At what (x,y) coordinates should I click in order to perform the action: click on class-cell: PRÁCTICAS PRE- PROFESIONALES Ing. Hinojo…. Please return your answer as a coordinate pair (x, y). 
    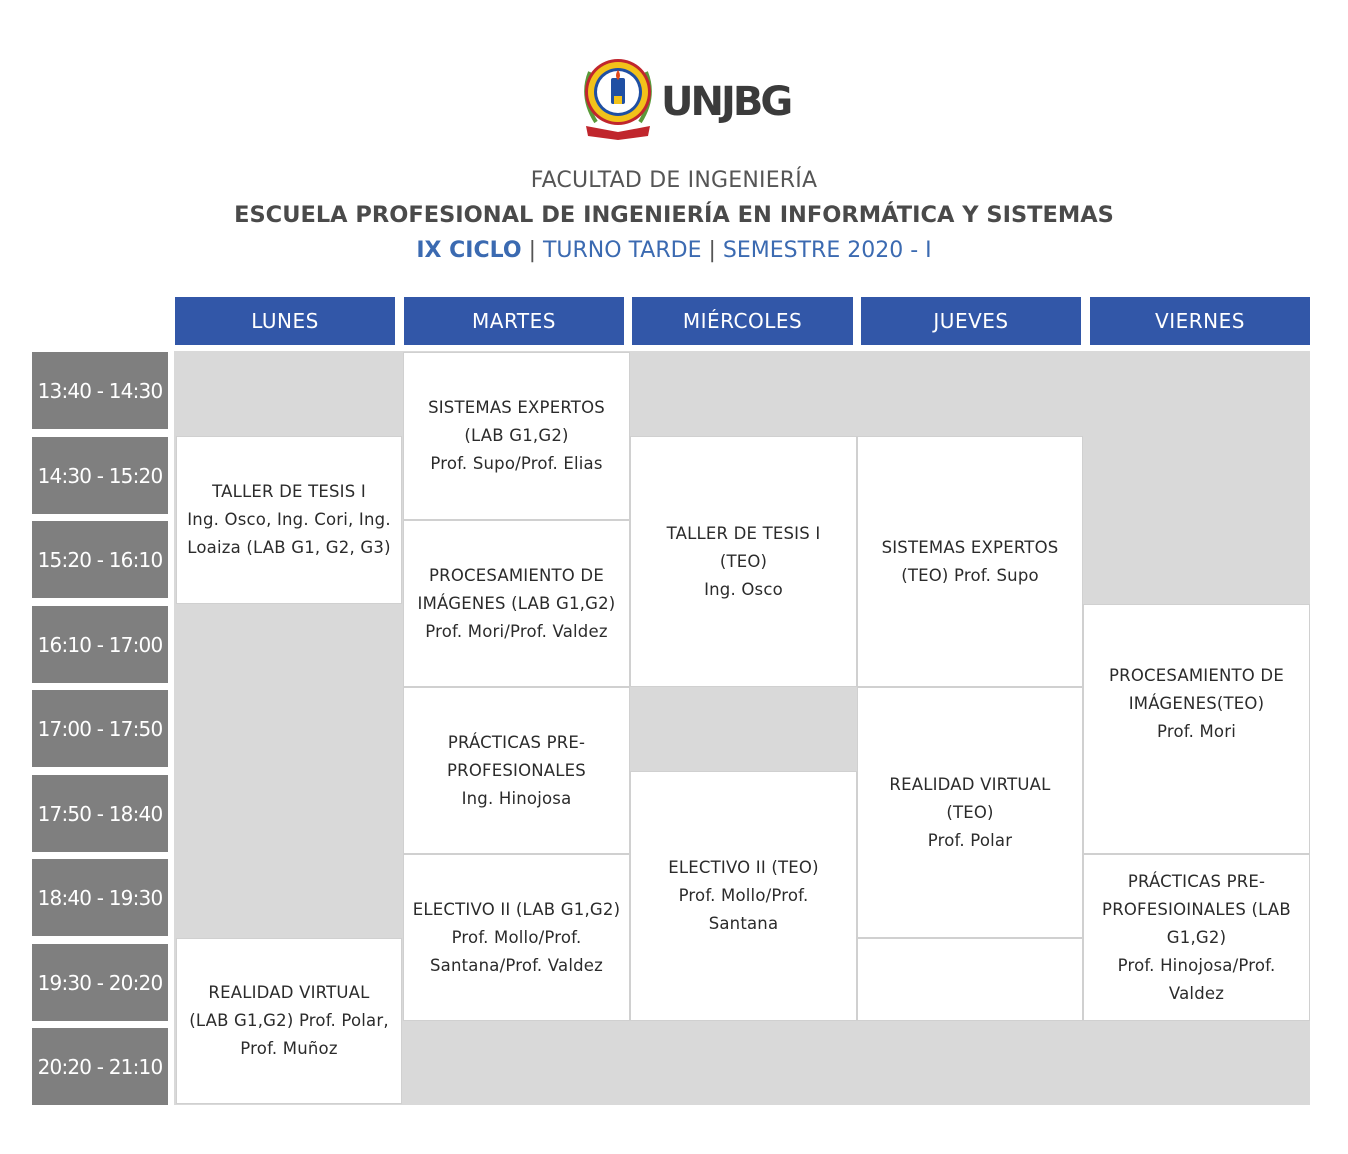
    Looking at the image, I should click on (516, 770).